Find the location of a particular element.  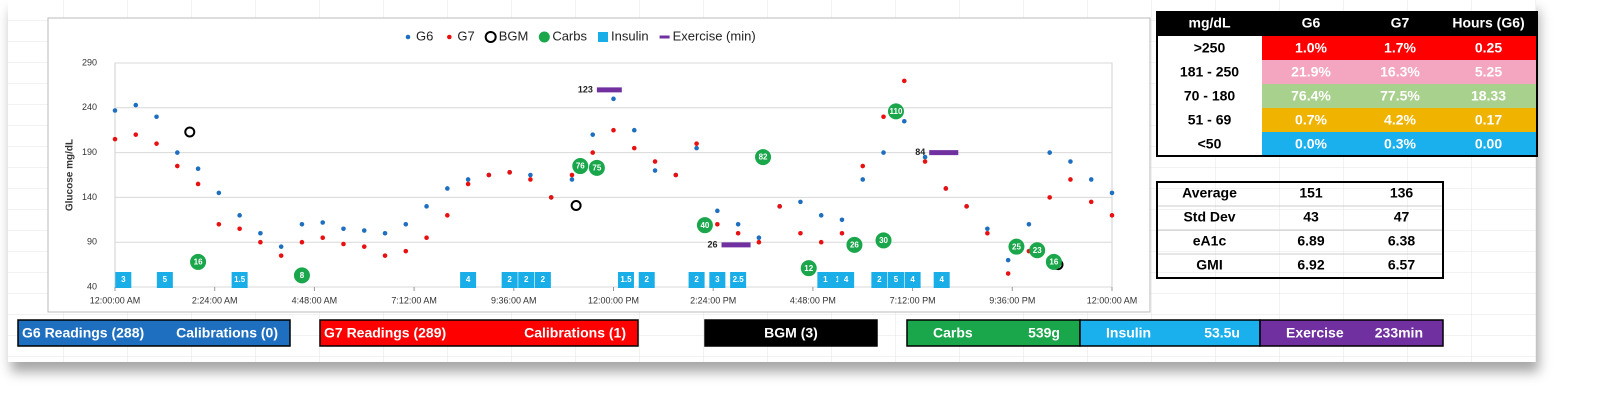

insulin-label: 1.5 is located at coordinates (626, 279).